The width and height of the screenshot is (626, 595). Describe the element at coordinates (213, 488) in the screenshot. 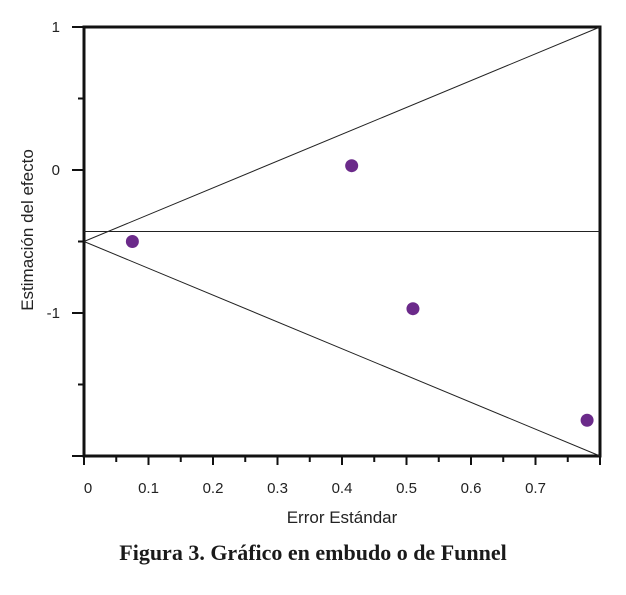

I see `x-tick-label: 0.2` at that location.